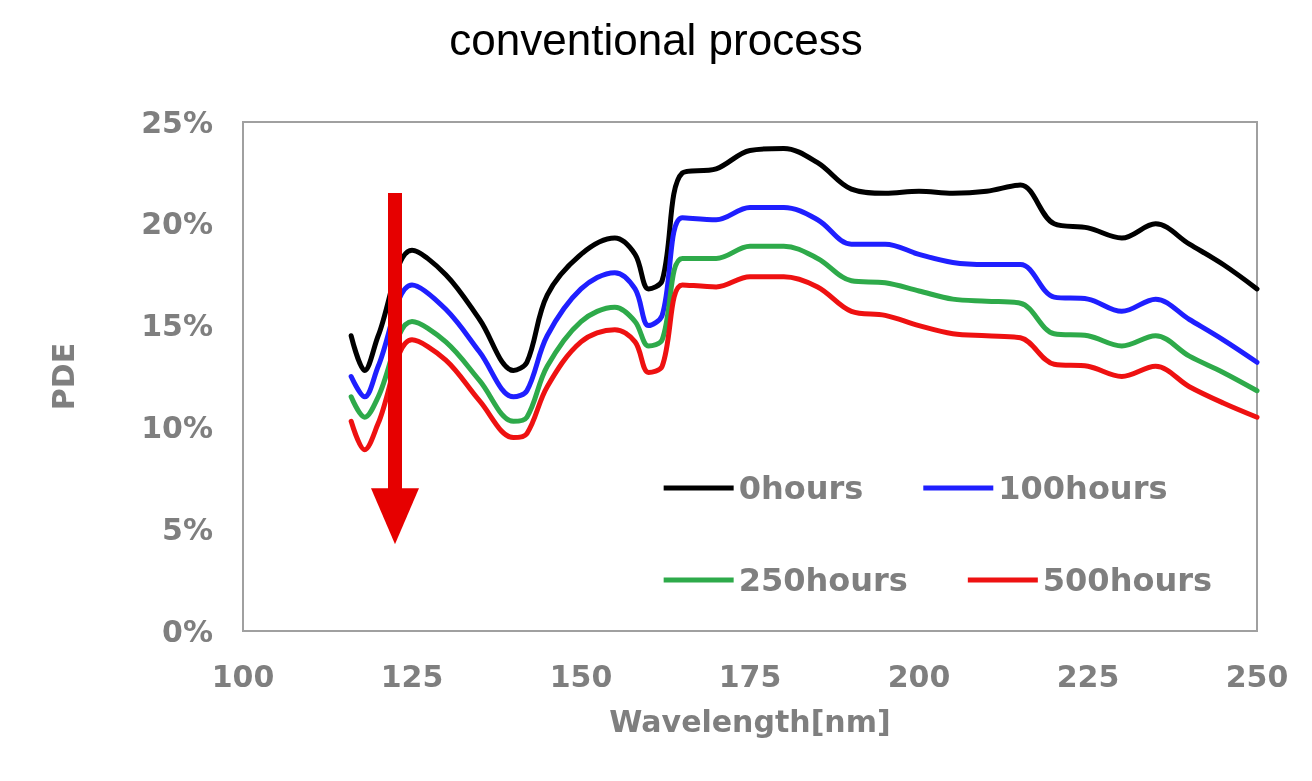  Describe the element at coordinates (412, 676) in the screenshot. I see `x-tick-label: 125` at that location.